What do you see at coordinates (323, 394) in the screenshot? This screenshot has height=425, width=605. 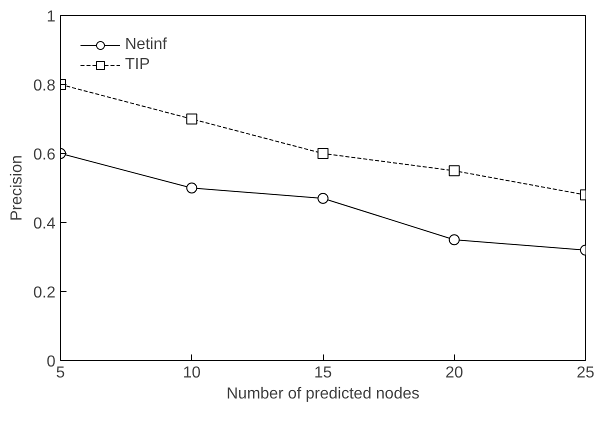 I see `x-axis-title: Number of predicted nodes` at bounding box center [323, 394].